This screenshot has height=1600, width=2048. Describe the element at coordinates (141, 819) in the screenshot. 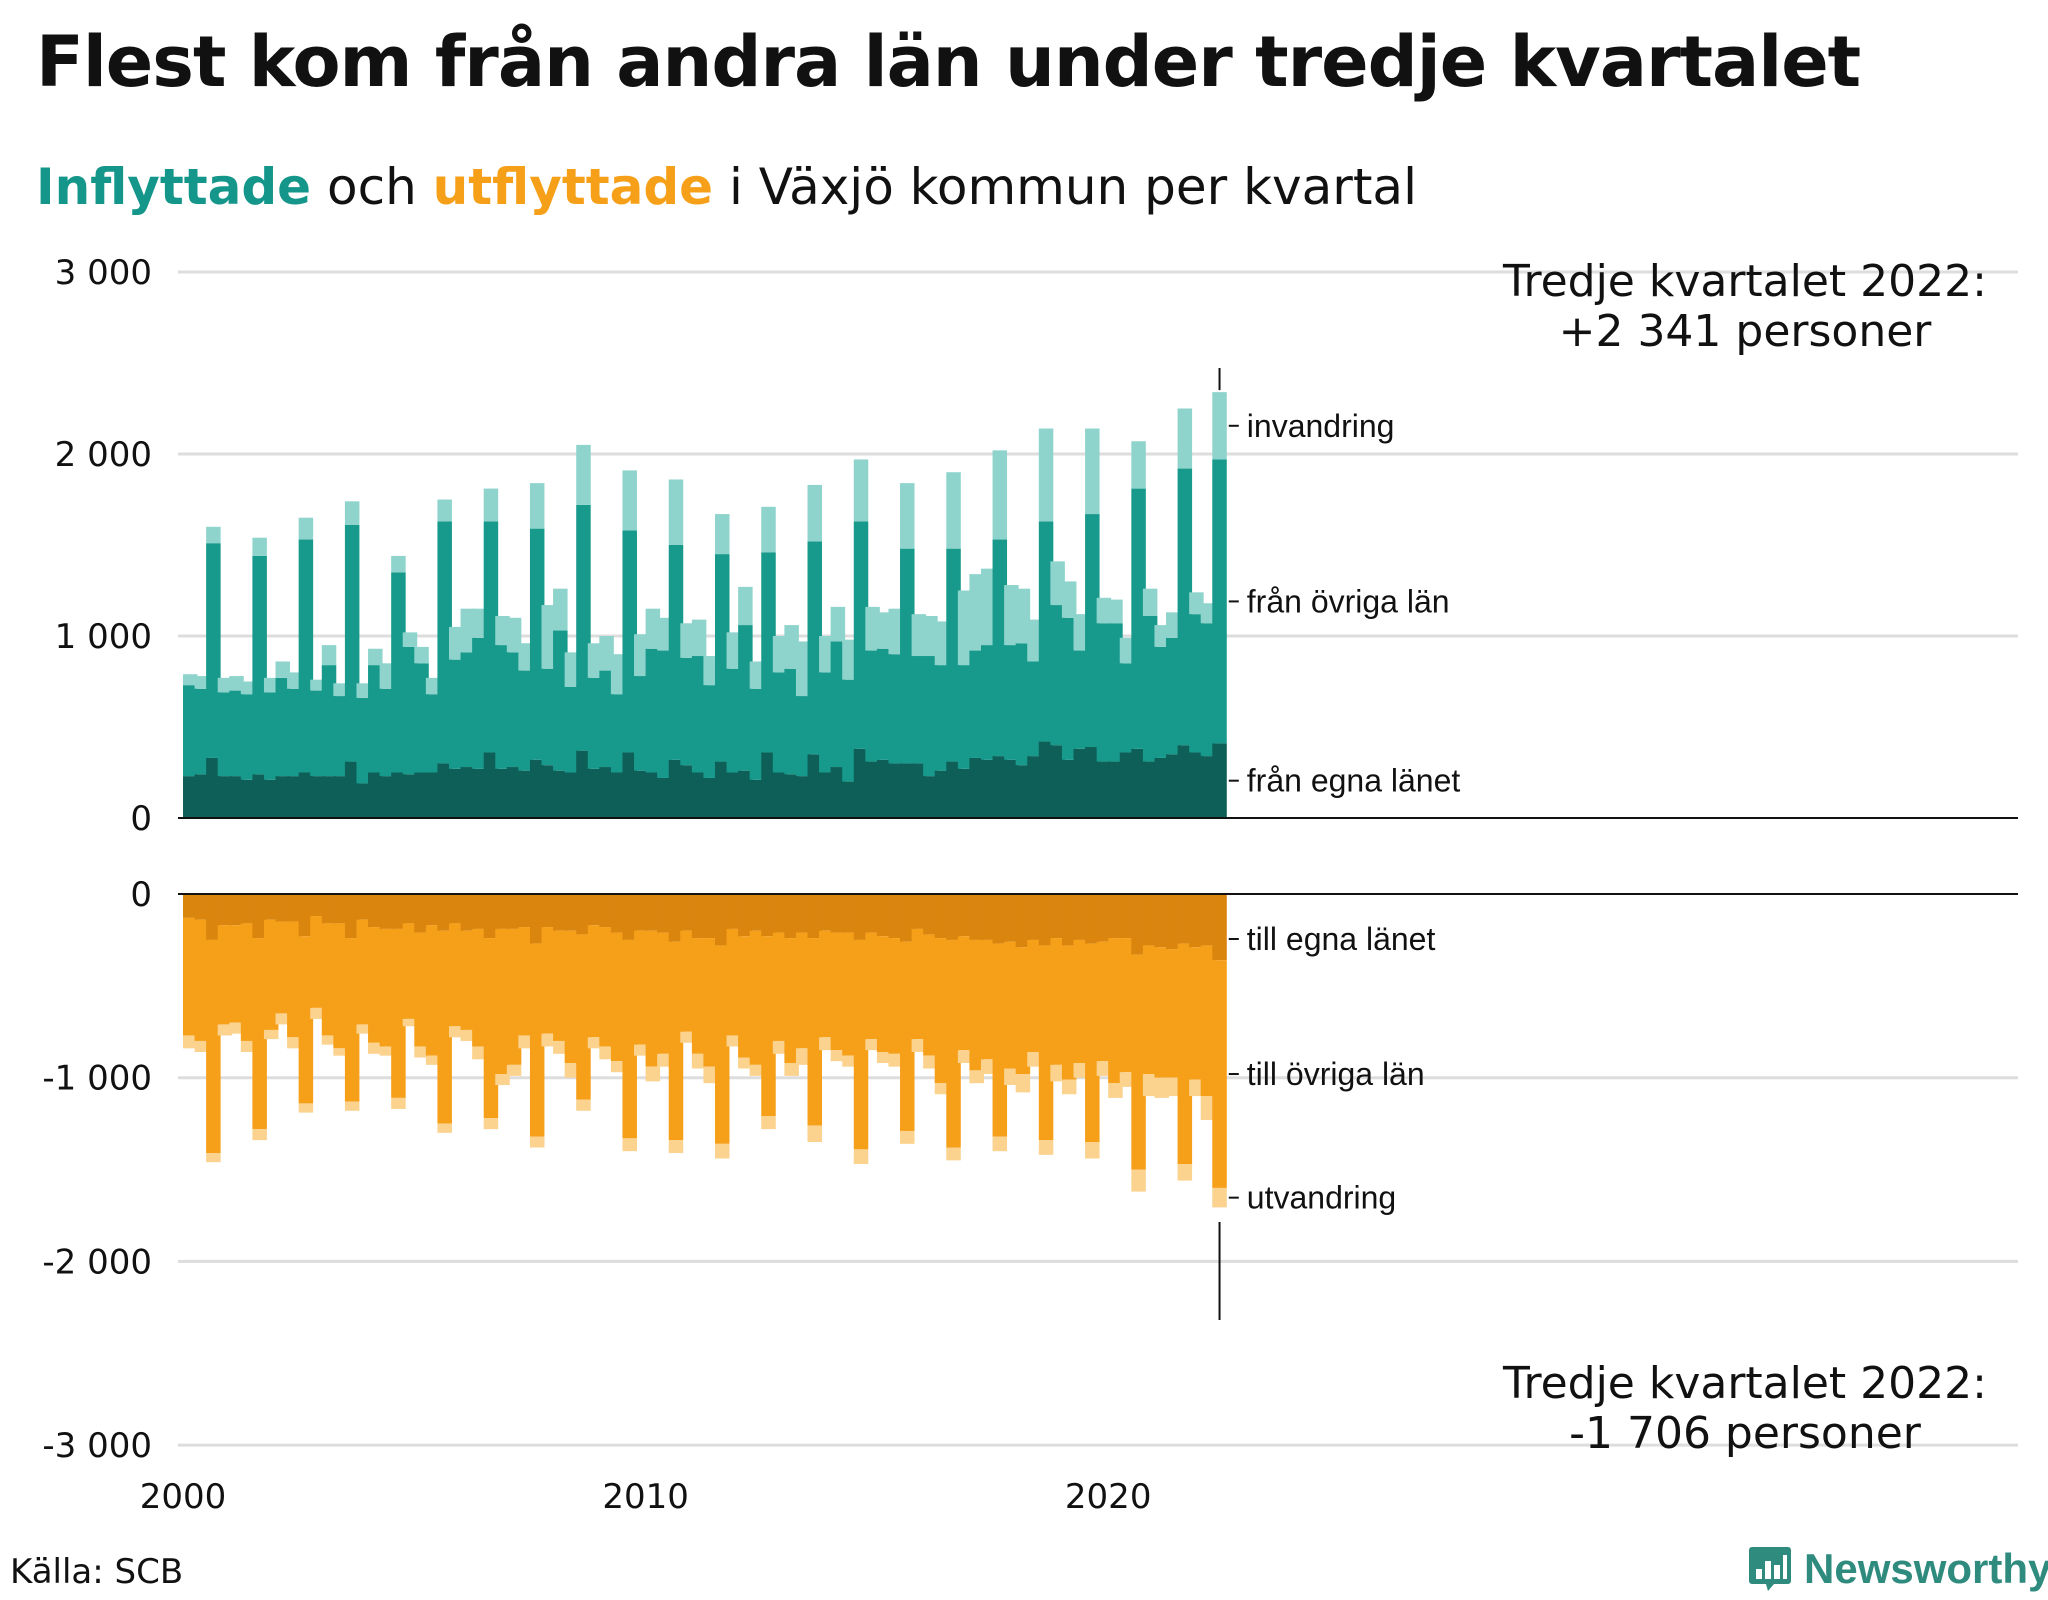

I see `y-tick-label: 0` at that location.